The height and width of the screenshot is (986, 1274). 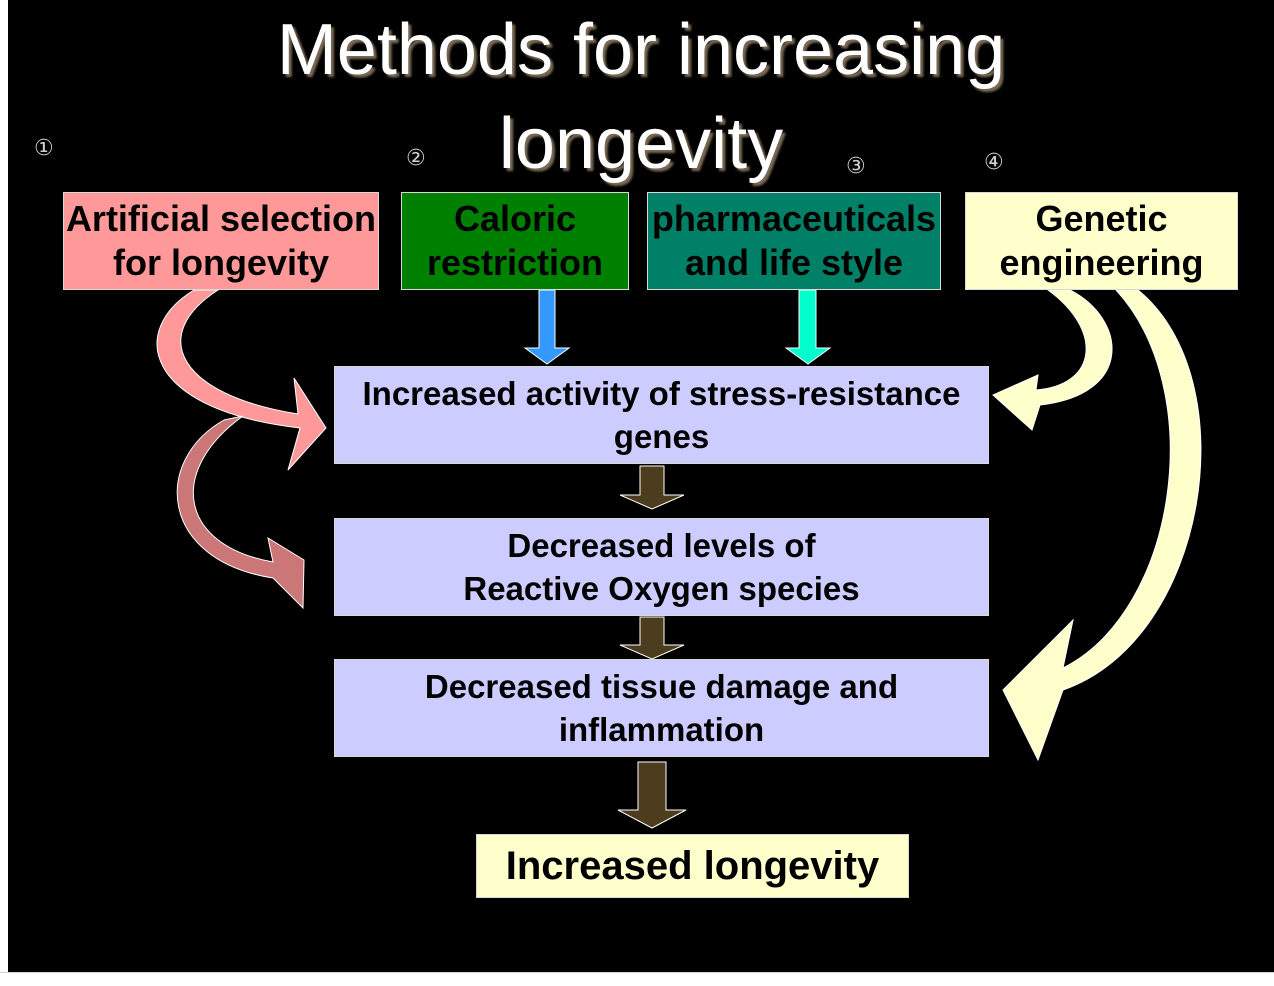 I want to click on yellow-curved-arrow-to-genes, so click(x=1052, y=360).